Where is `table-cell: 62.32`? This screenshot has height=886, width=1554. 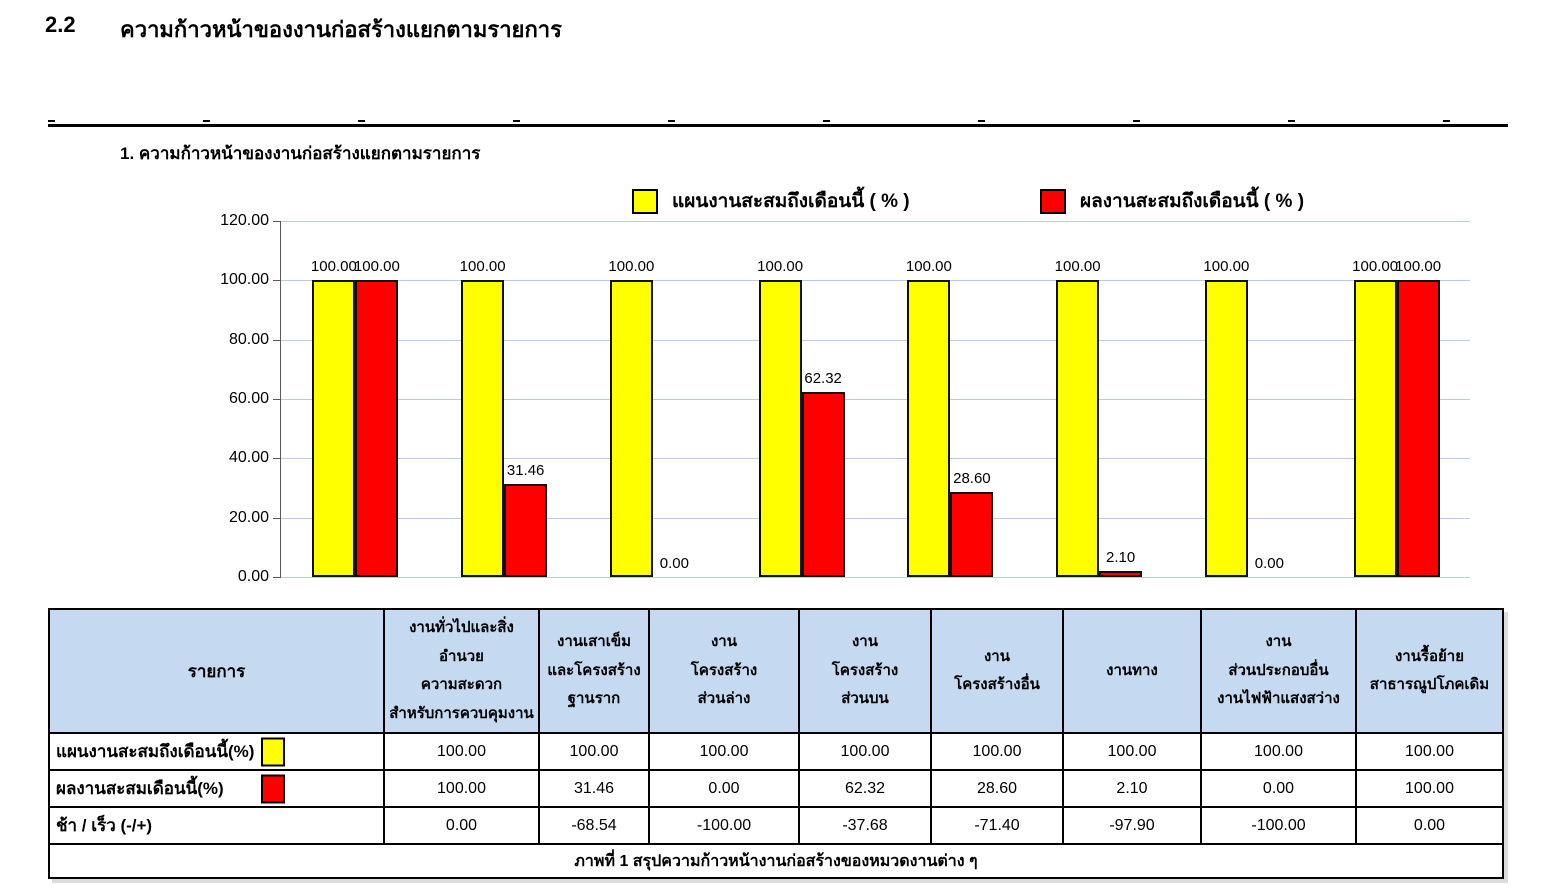
table-cell: 62.32 is located at coordinates (865, 788).